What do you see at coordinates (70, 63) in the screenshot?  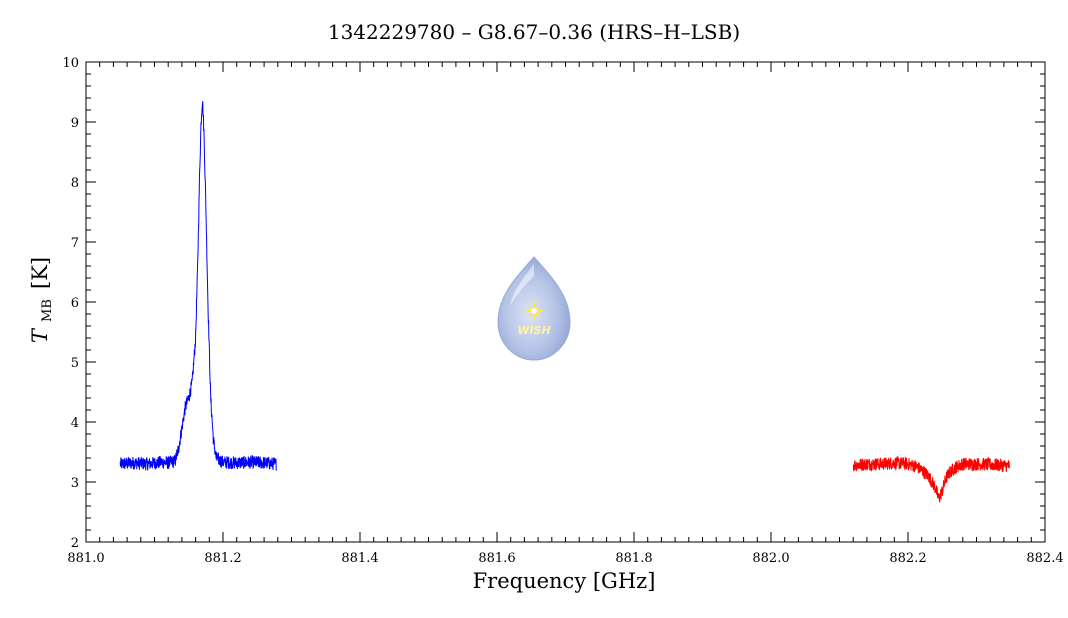 I see `y-tick-label: 10` at bounding box center [70, 63].